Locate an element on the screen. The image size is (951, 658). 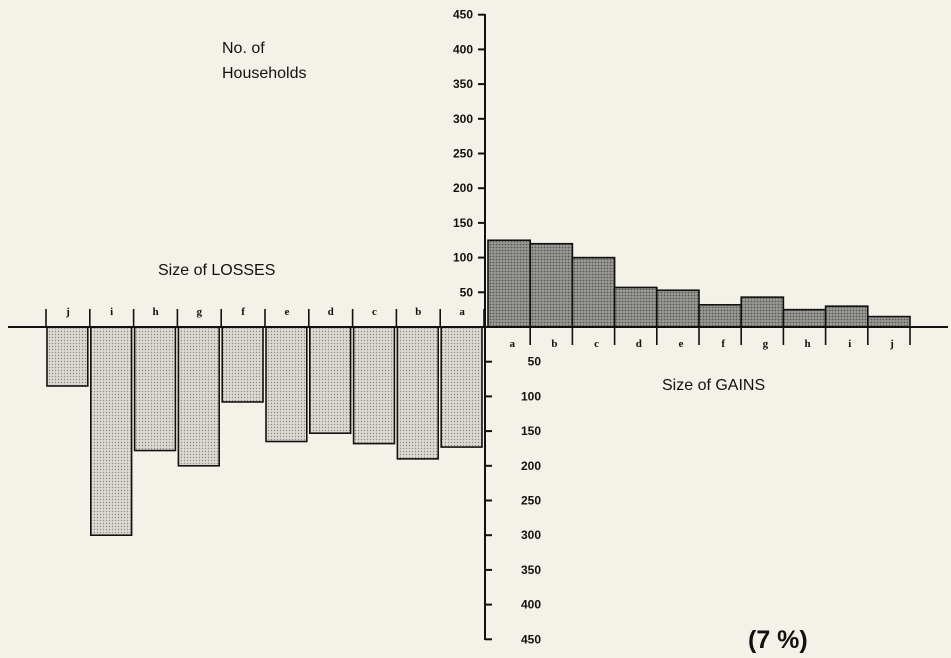
loss-cat-label-b: b is located at coordinates (418, 312).